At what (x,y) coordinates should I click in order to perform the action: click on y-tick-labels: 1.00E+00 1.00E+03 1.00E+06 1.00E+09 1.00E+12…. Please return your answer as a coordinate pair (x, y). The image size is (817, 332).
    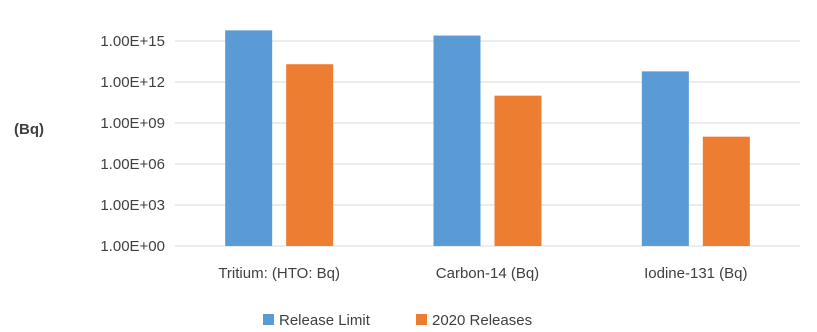
    Looking at the image, I should click on (132, 144).